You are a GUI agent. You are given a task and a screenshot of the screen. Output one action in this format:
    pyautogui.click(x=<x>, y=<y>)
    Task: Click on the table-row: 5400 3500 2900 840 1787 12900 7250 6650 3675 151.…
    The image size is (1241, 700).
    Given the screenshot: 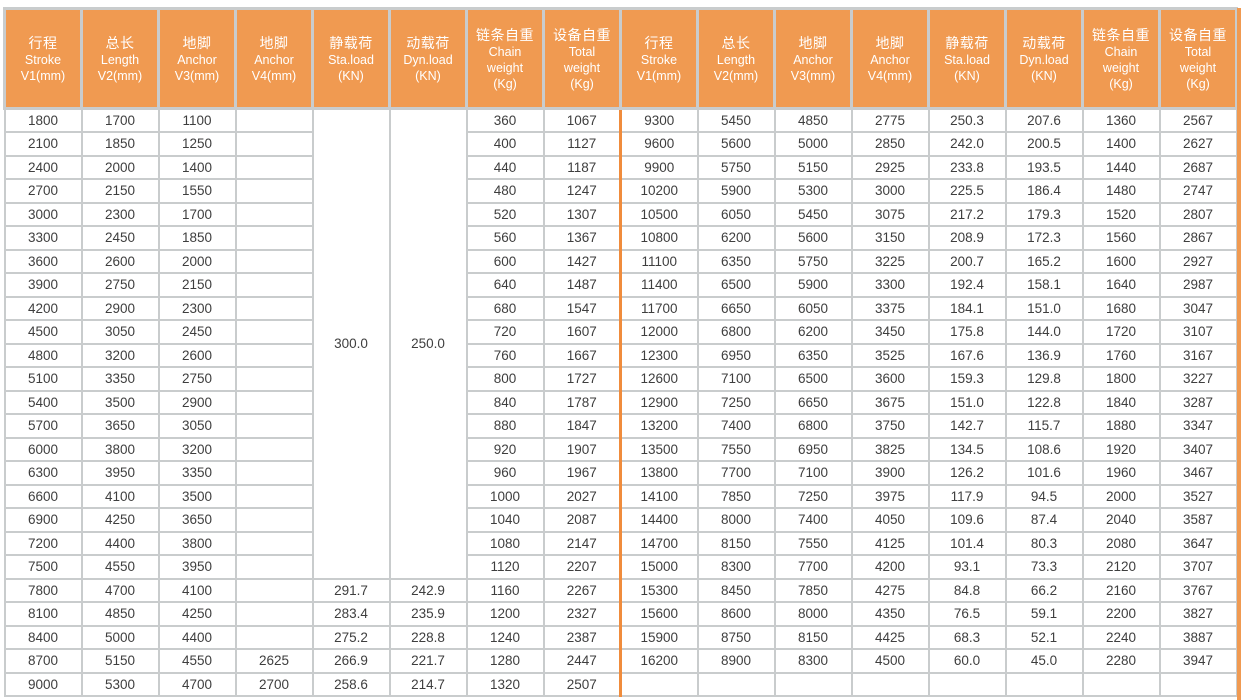 What is the action you would take?
    pyautogui.click(x=620, y=402)
    